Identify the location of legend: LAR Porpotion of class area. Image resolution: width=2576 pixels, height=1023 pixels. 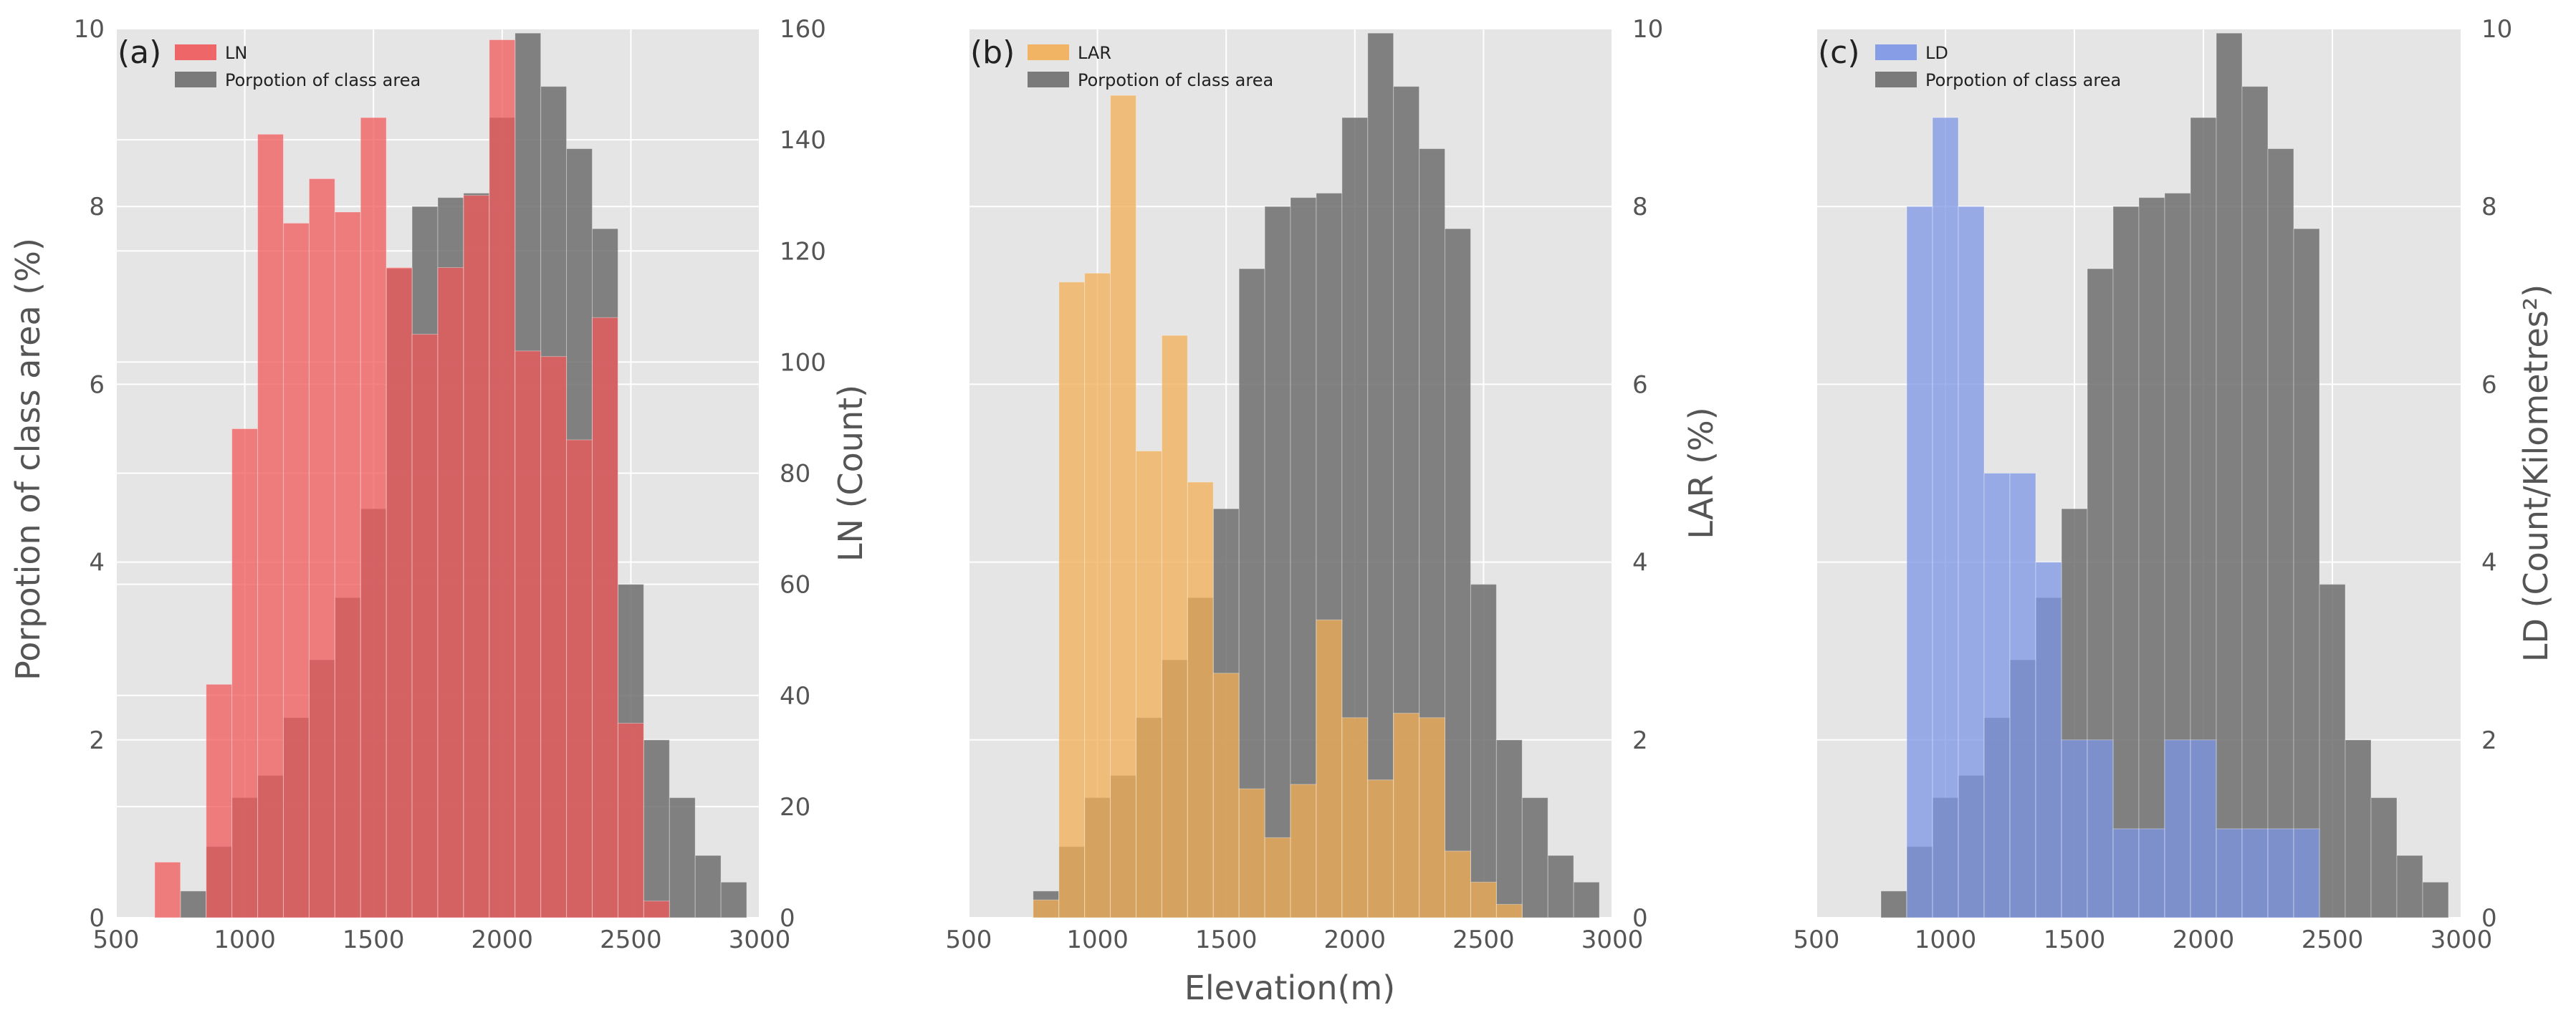
(1151, 66).